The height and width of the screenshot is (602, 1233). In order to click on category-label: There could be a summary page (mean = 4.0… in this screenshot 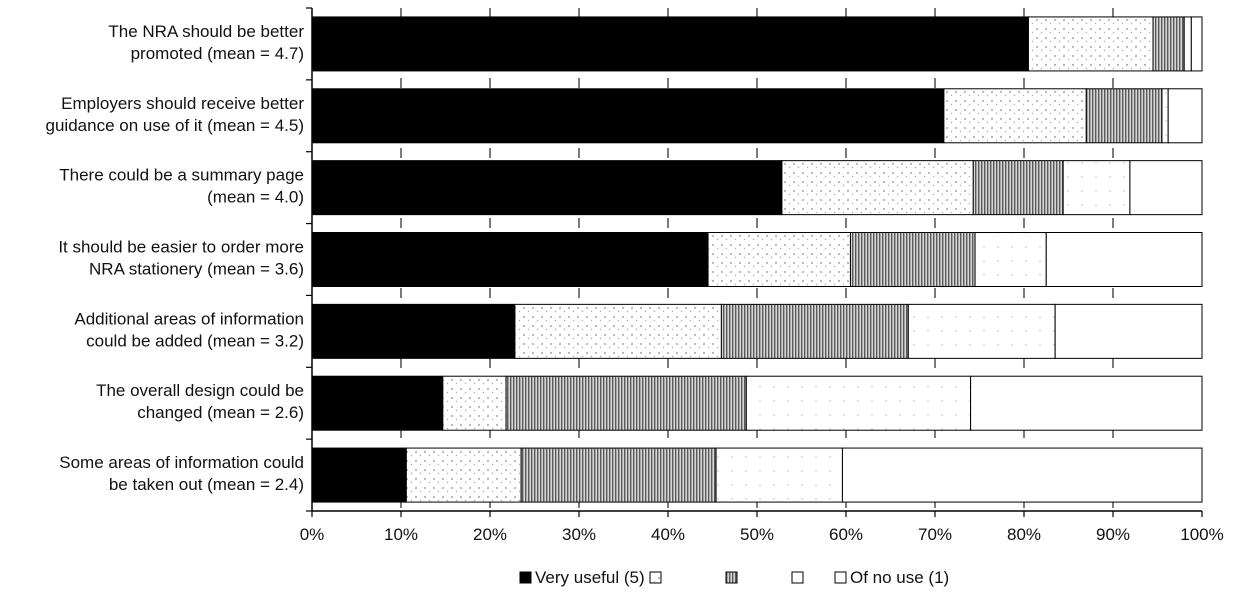, I will do `click(181, 186)`.